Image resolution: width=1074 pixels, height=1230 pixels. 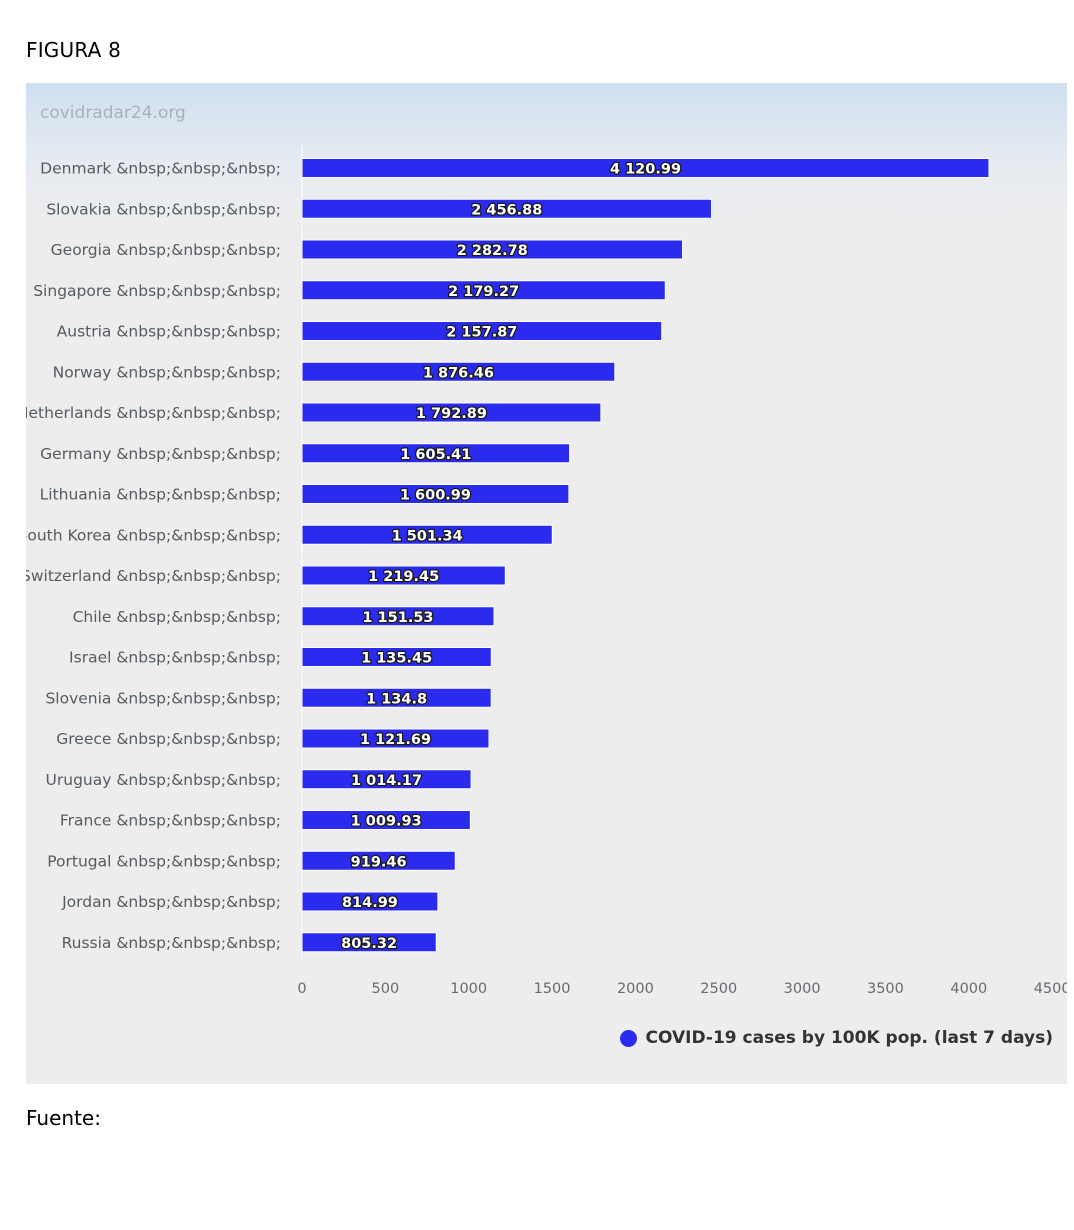 I want to click on data-label: 2 157.87, so click(x=481, y=333).